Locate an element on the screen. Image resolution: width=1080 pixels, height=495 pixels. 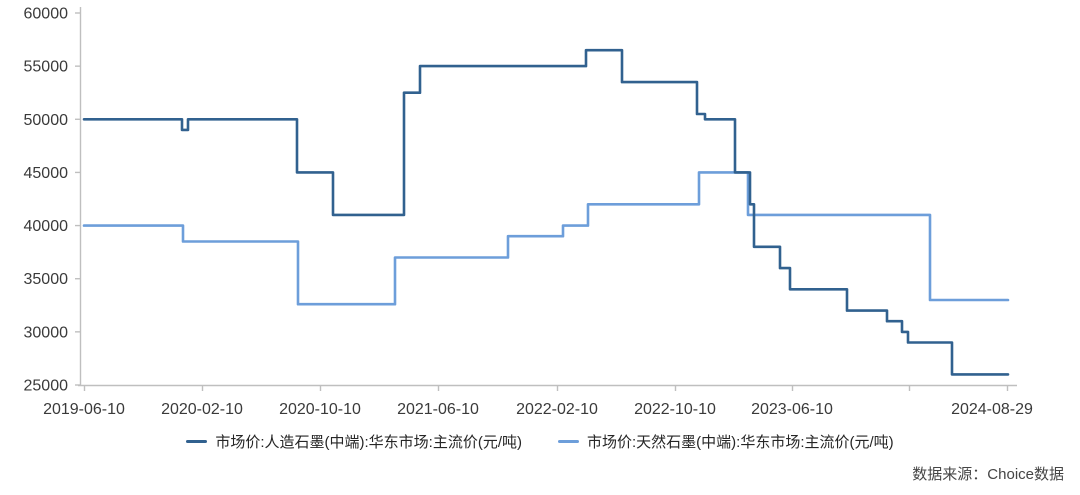
legend-item-natural-graphite: 市场价:天然石墨(中端):华东市场:主流价(元/吨) is located at coordinates (726, 441).